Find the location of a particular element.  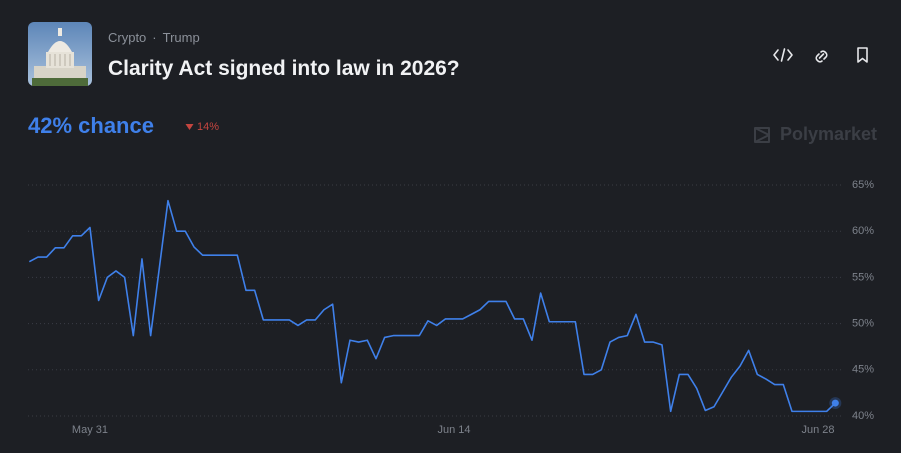

link-button is located at coordinates (821, 56).